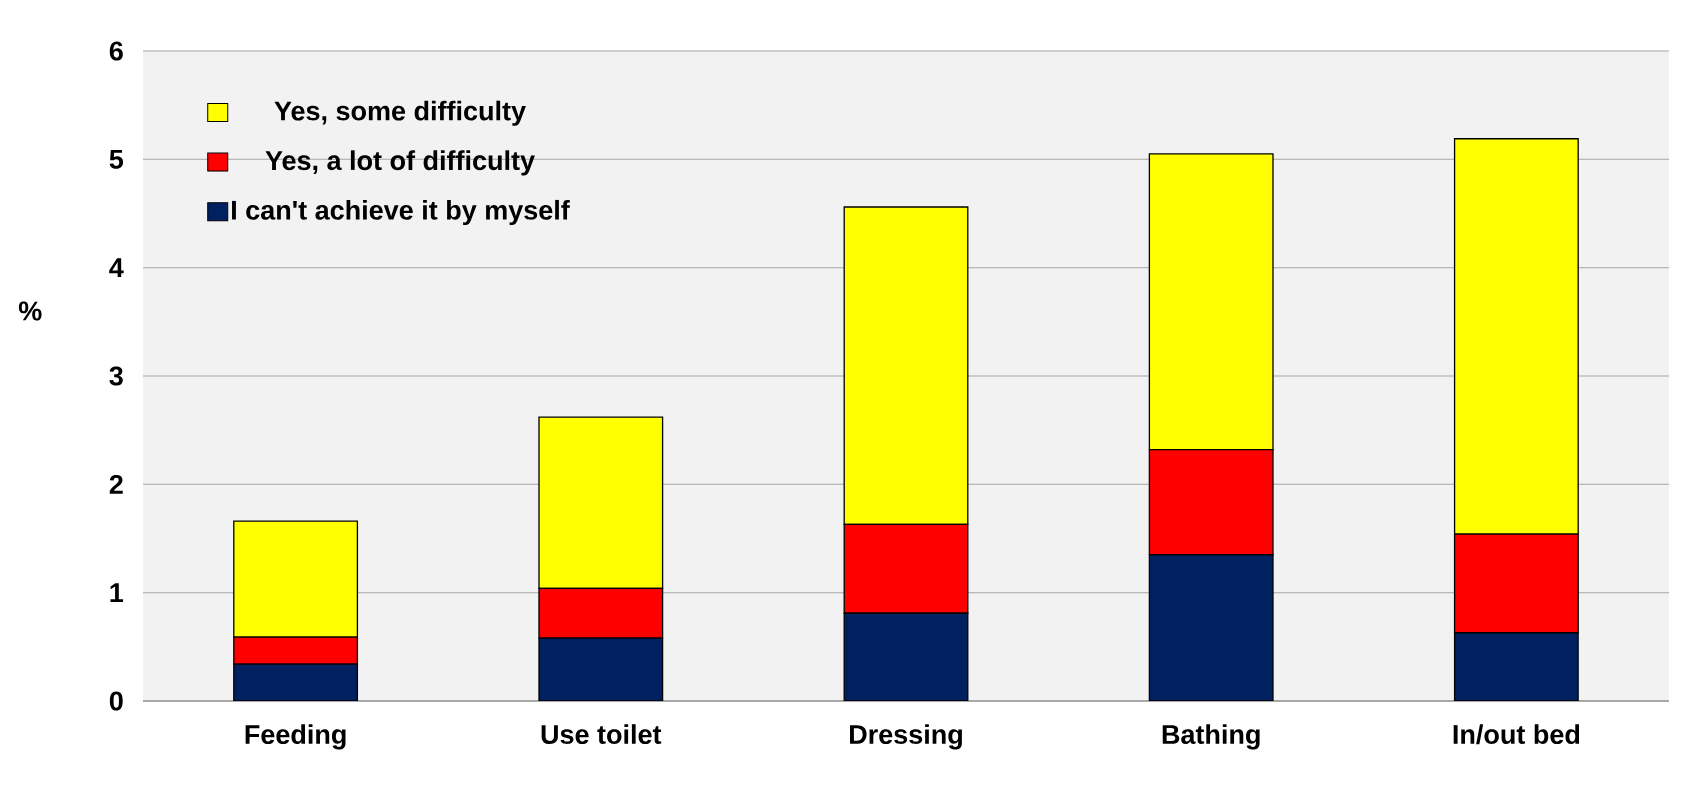  What do you see at coordinates (601, 734) in the screenshot?
I see `x-tick-label: Use toilet` at bounding box center [601, 734].